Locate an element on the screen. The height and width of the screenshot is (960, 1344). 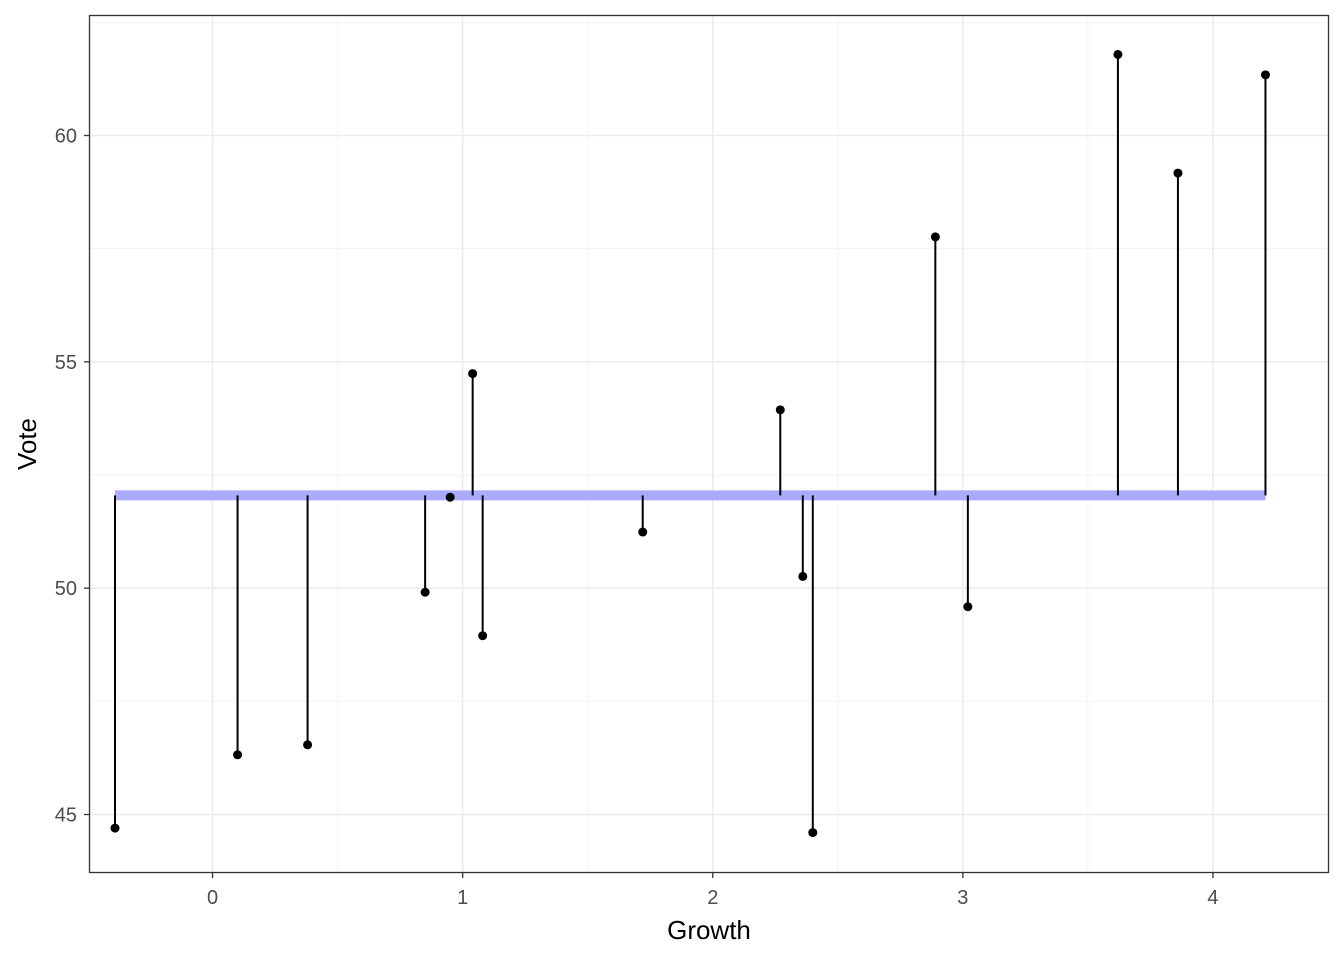
x-tick-label: 3 is located at coordinates (962, 898).